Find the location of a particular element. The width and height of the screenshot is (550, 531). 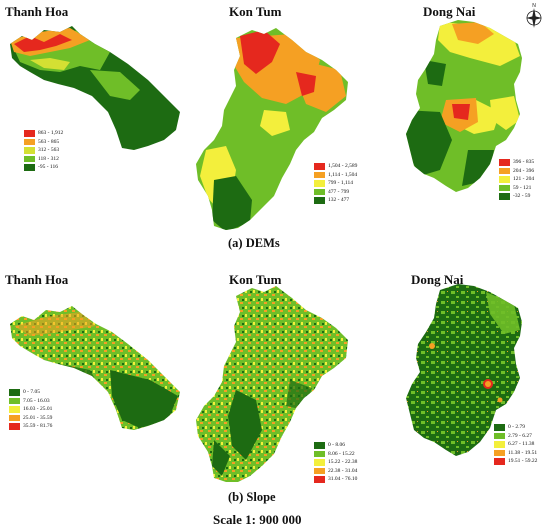

legend-label: 59 - 121 is located at coordinates (522, 187).